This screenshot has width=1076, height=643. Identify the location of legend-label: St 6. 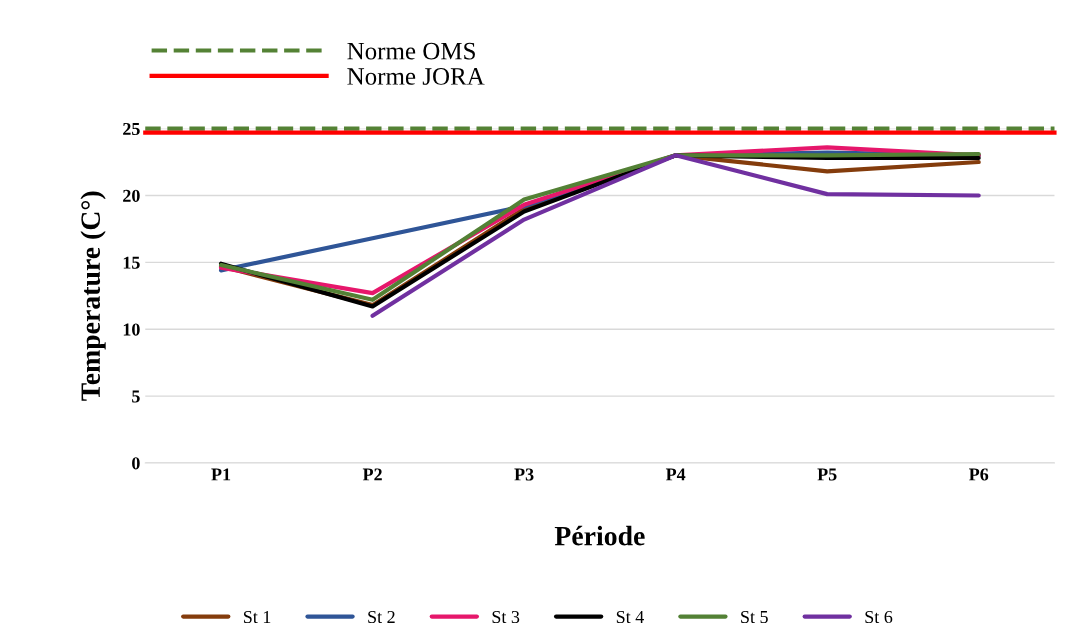
(879, 617).